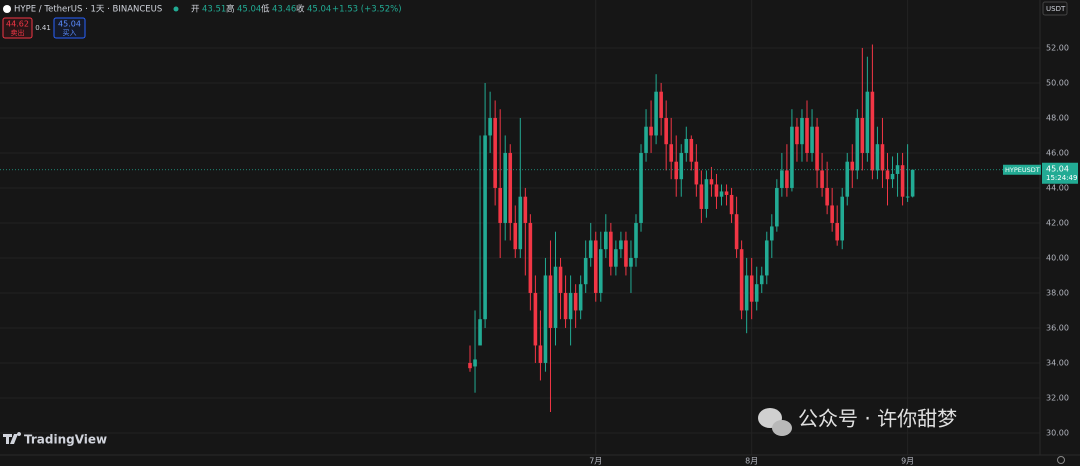 Image resolution: width=1080 pixels, height=466 pixels. What do you see at coordinates (17, 24) in the screenshot?
I see `sell-price: 44.62` at bounding box center [17, 24].